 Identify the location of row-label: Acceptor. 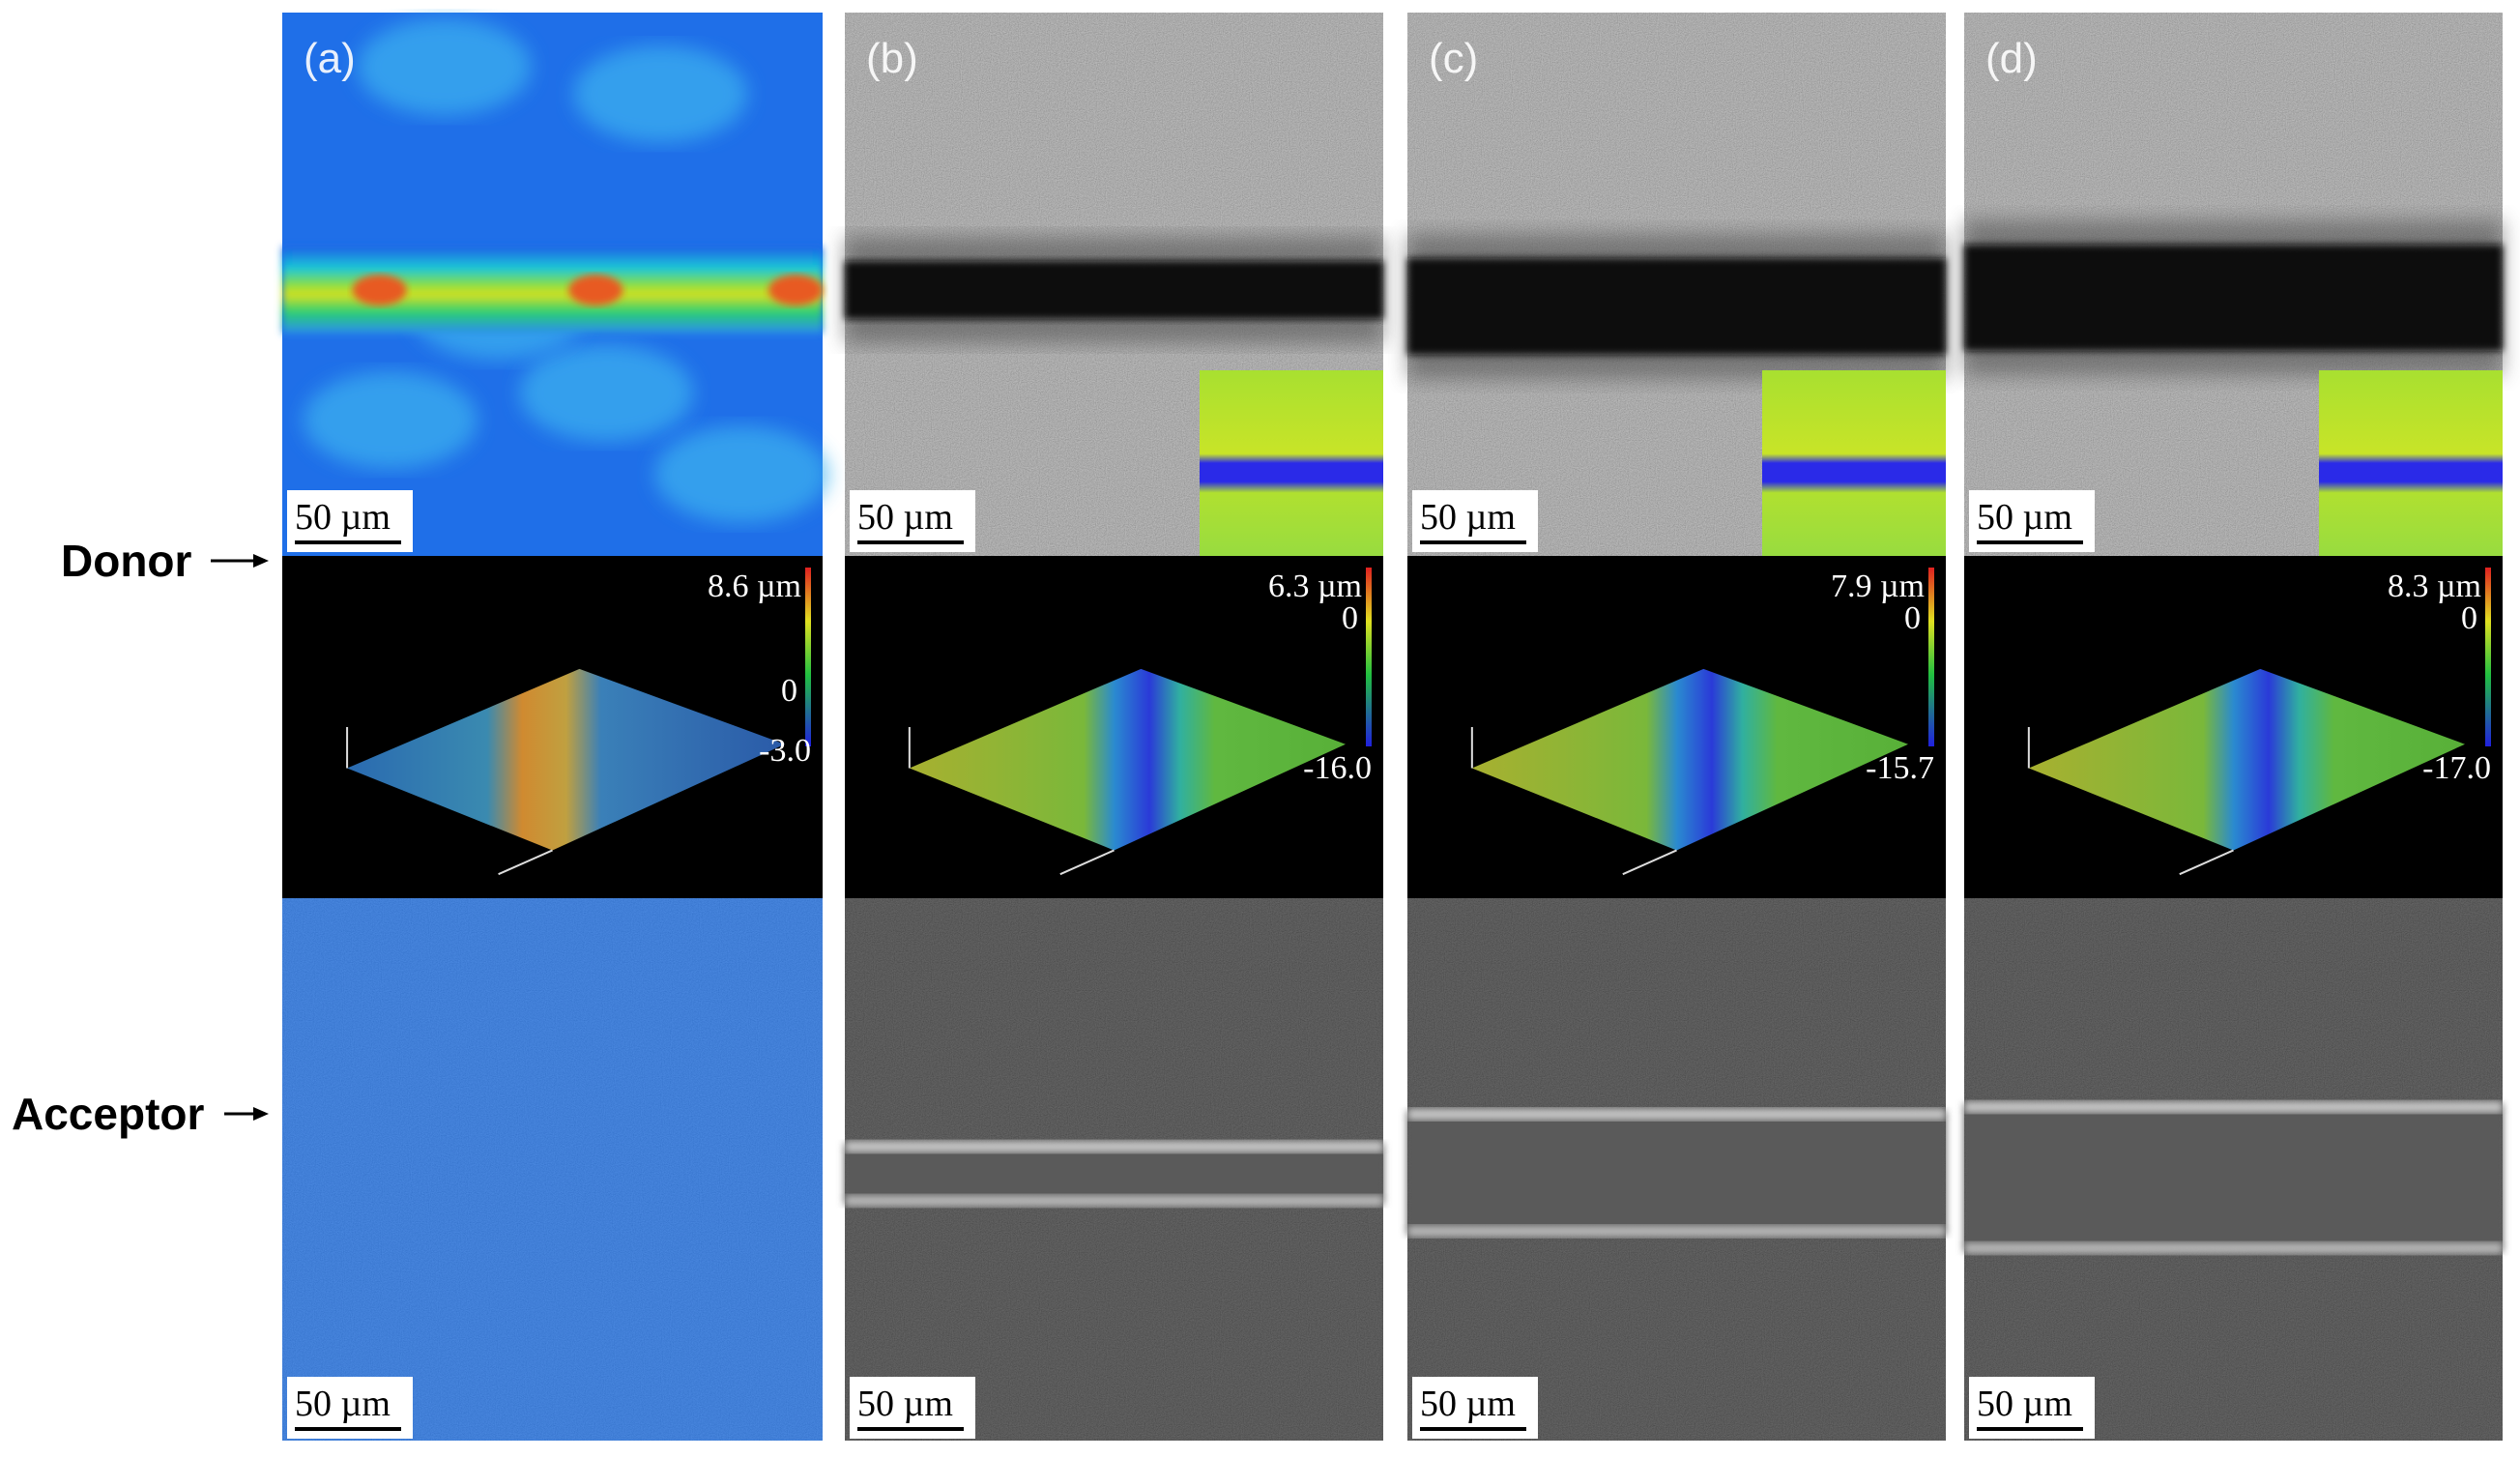
(141, 1114).